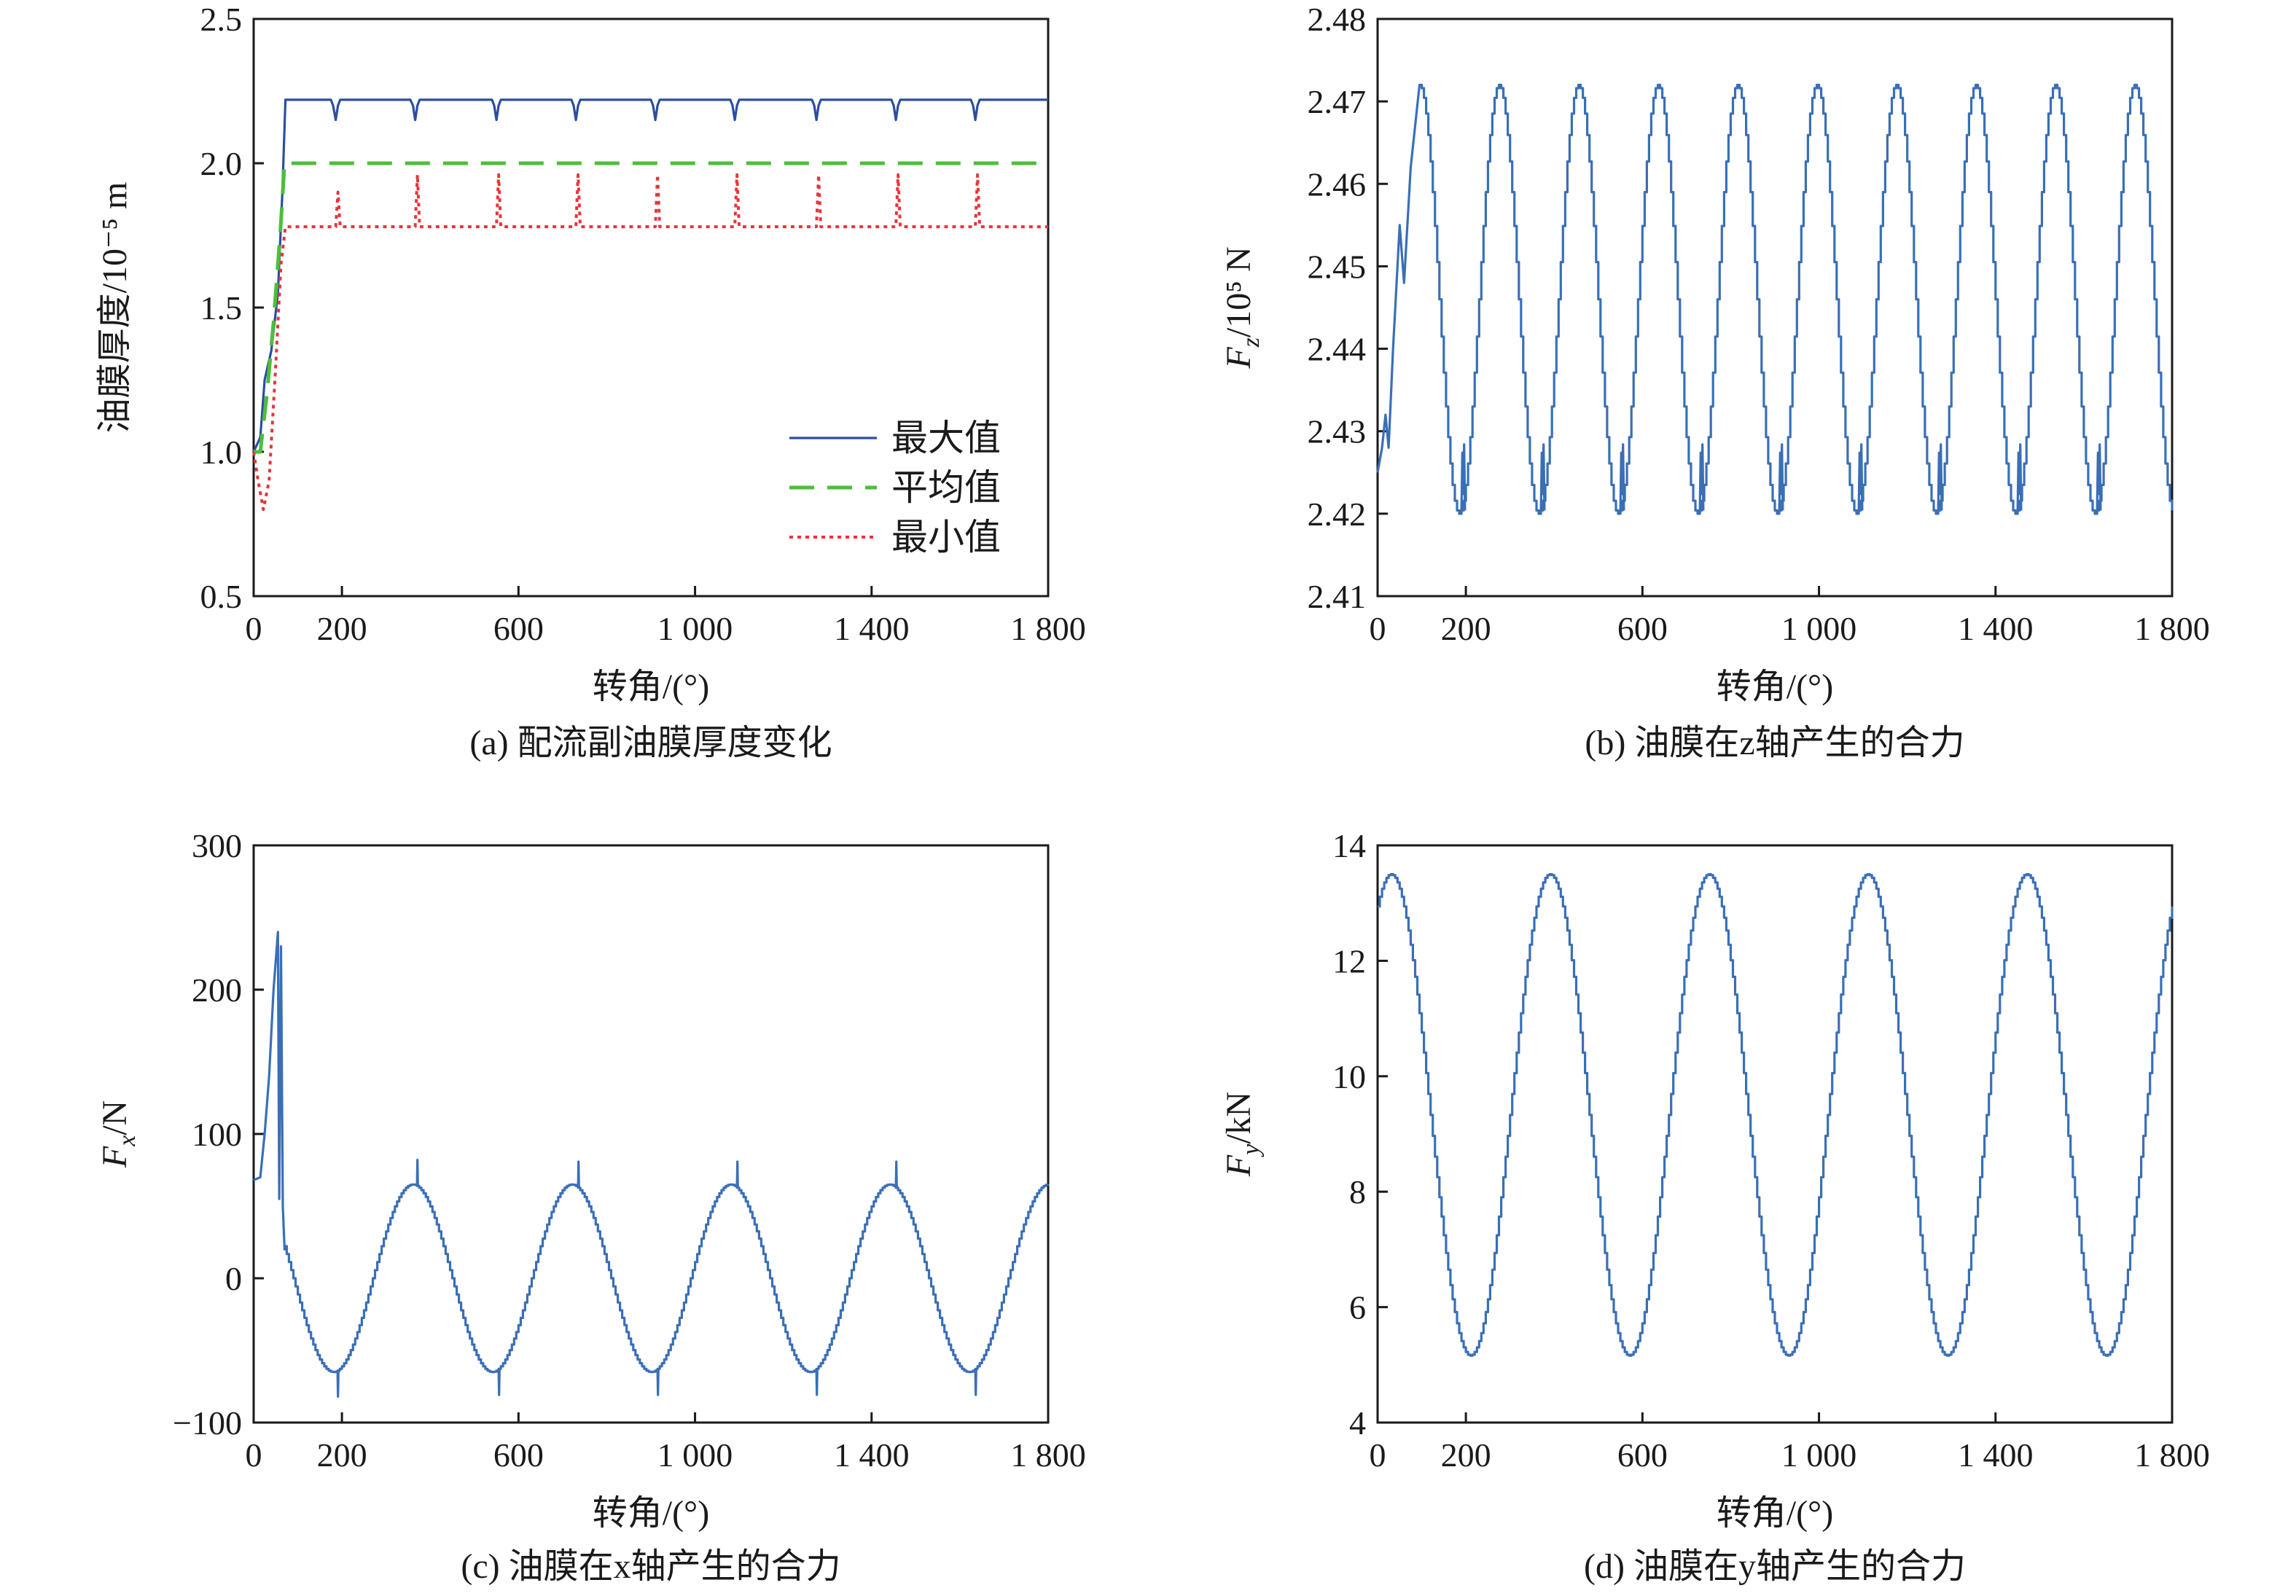  What do you see at coordinates (1338, 101) in the screenshot?
I see `y-tick-label: 2.47` at bounding box center [1338, 101].